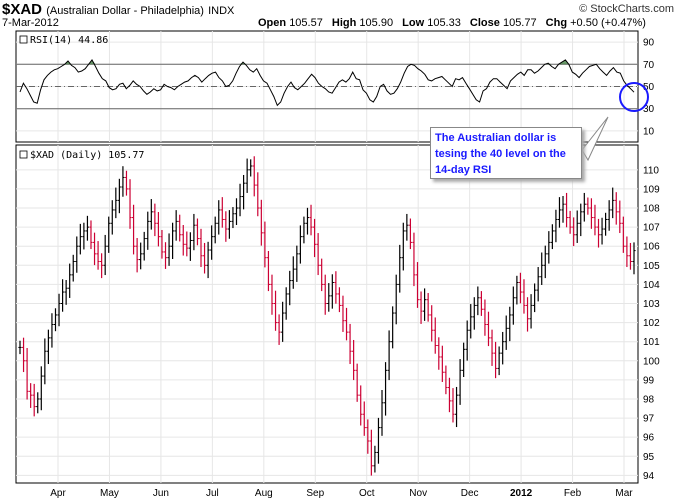  Describe the element at coordinates (649, 109) in the screenshot. I see `rsi-tick-label: 30` at that location.